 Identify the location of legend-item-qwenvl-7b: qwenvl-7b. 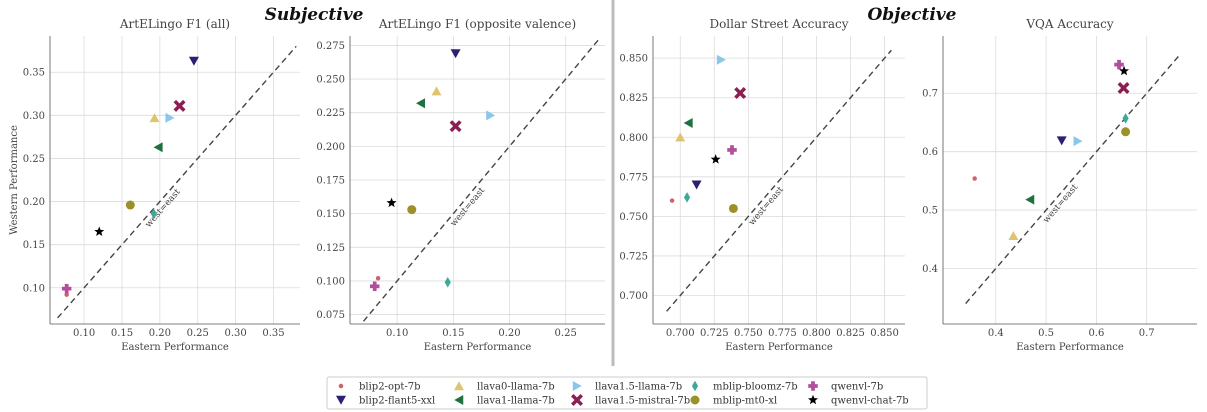
(845, 387).